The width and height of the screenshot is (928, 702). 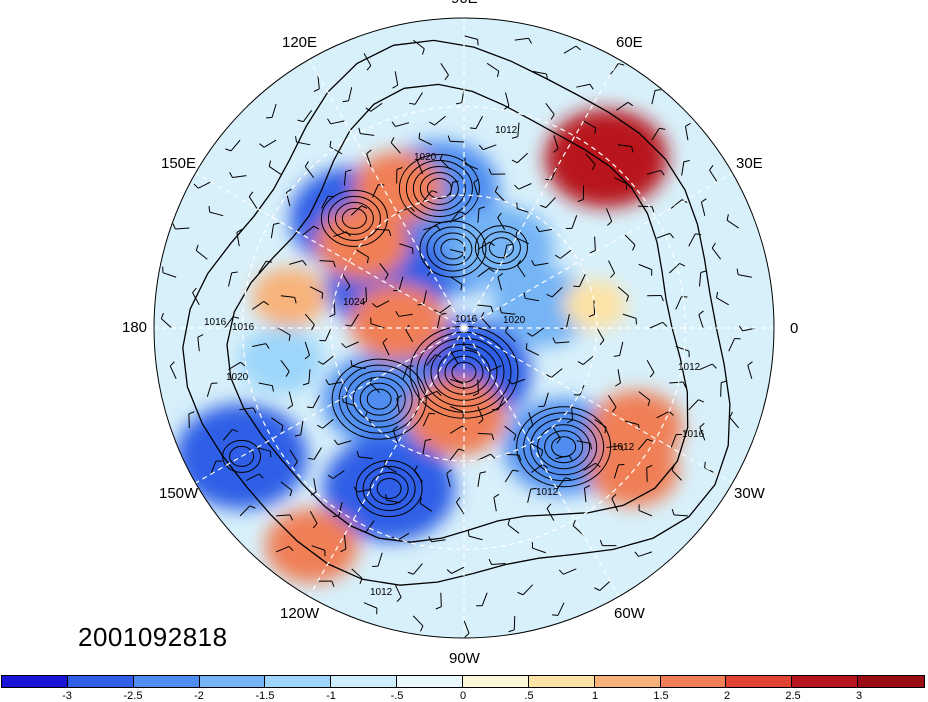 I want to click on contour-label-6: 1016, so click(x=215, y=322).